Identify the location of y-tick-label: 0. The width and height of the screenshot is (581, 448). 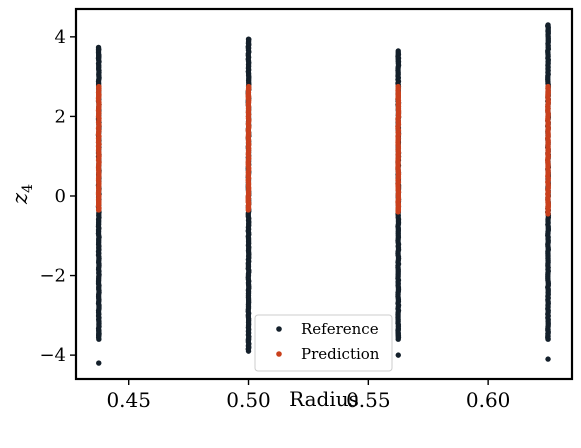
(60, 196).